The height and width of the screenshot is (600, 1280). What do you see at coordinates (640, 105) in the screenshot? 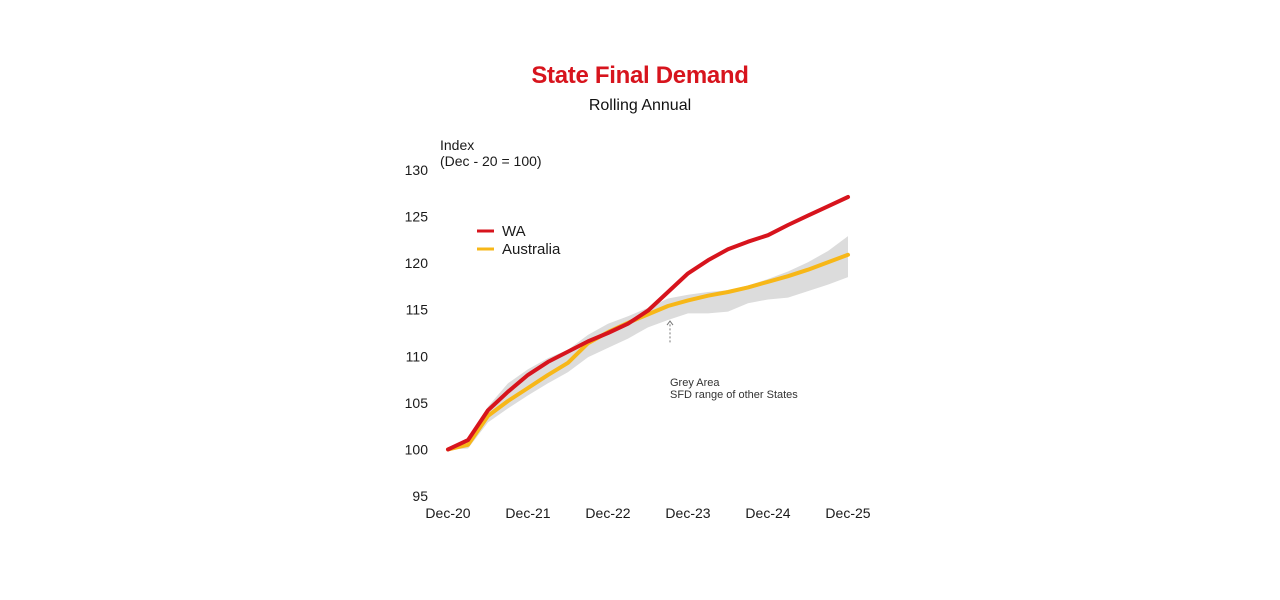
I see `chart-subtitle: Rolling Annual` at bounding box center [640, 105].